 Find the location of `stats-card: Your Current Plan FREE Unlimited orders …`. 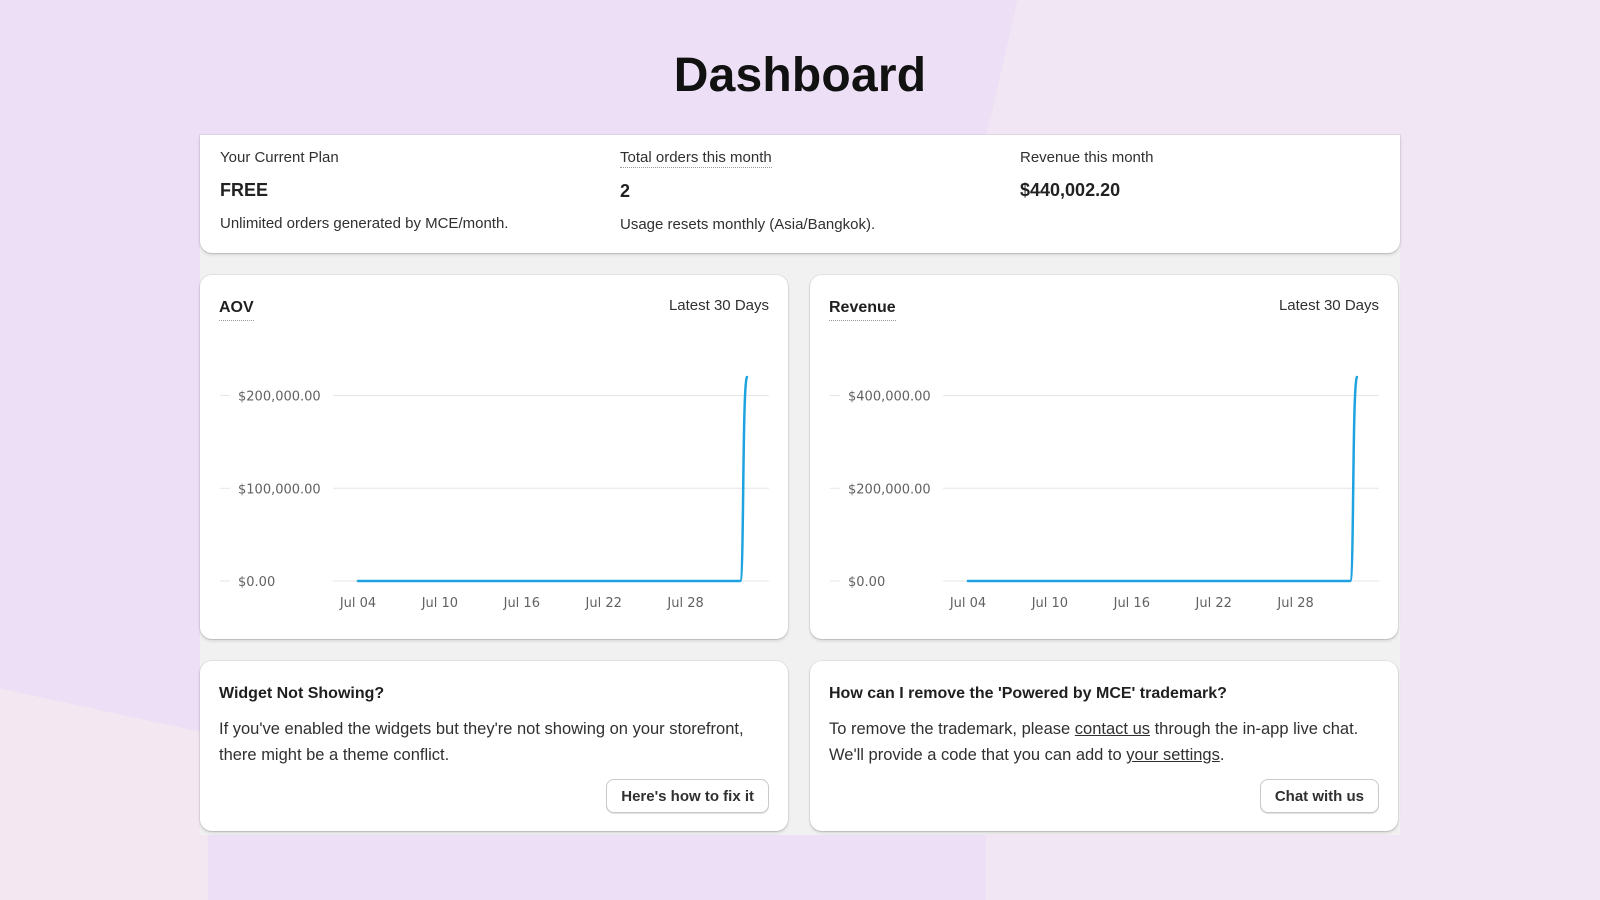

stats-card: Your Current Plan FREE Unlimited orders … is located at coordinates (800, 194).